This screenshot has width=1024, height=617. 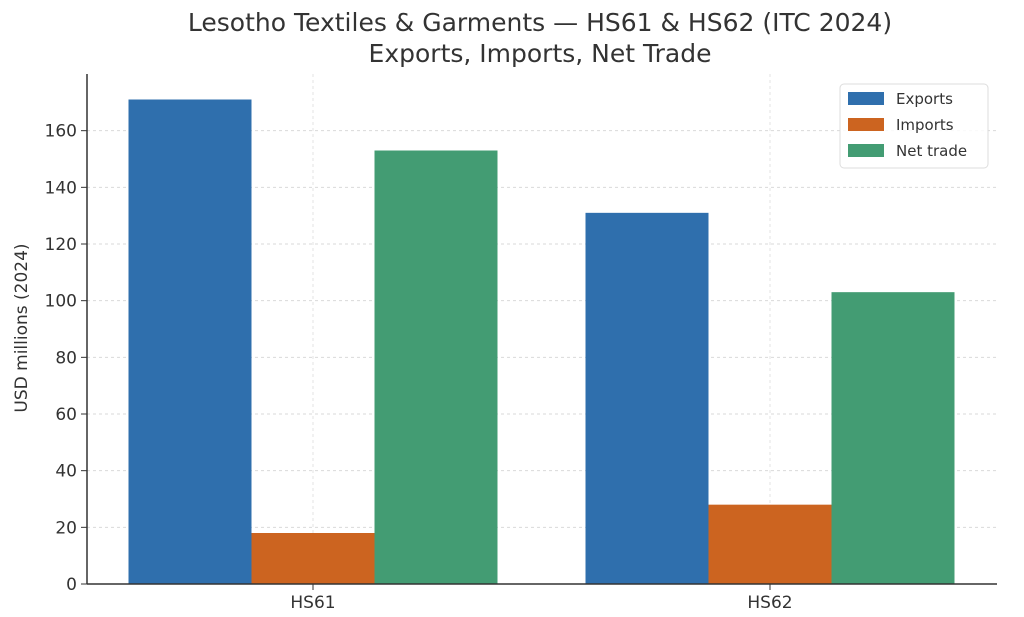 I want to click on bar-imports-hs62, so click(x=770, y=544).